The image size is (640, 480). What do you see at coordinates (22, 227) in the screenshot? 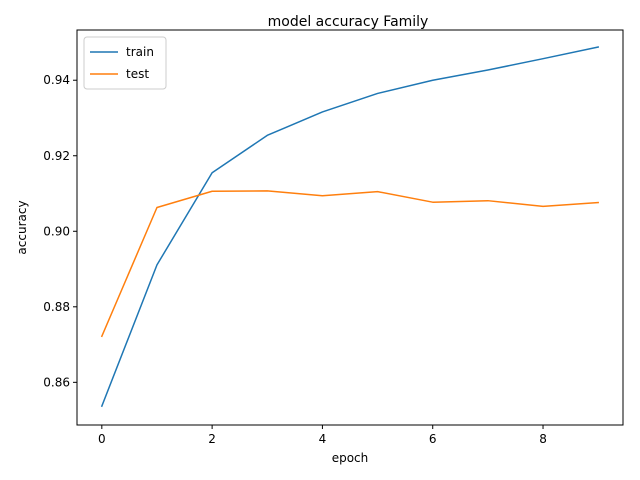
I see `y-axis-label: accuracy` at bounding box center [22, 227].